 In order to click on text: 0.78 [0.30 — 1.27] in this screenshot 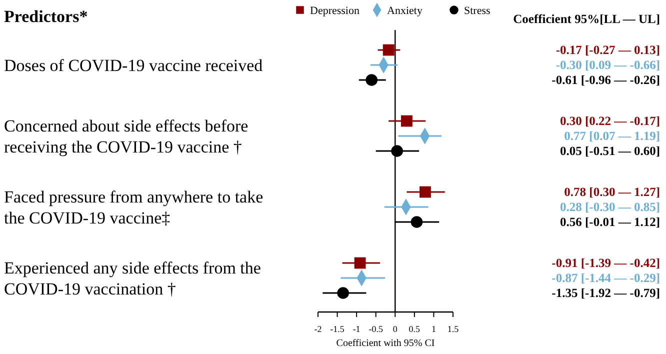, I will do `click(612, 192)`.